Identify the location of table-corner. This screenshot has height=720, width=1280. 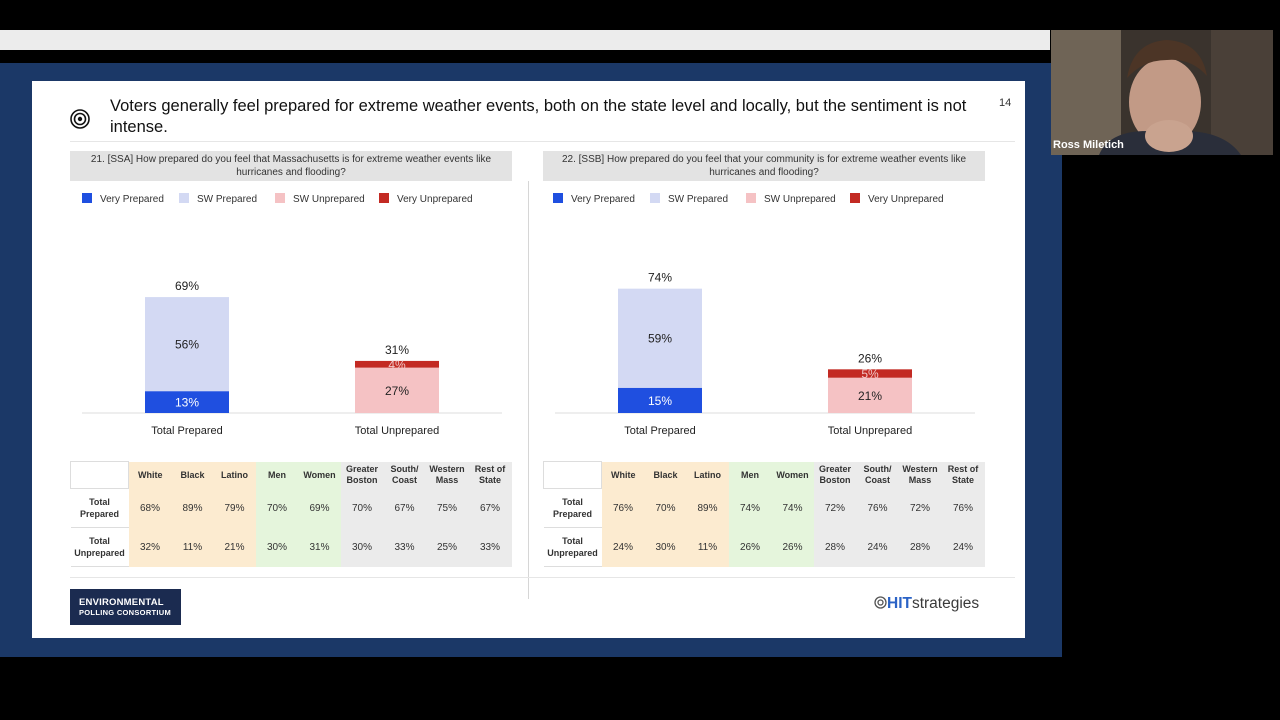
(572, 475).